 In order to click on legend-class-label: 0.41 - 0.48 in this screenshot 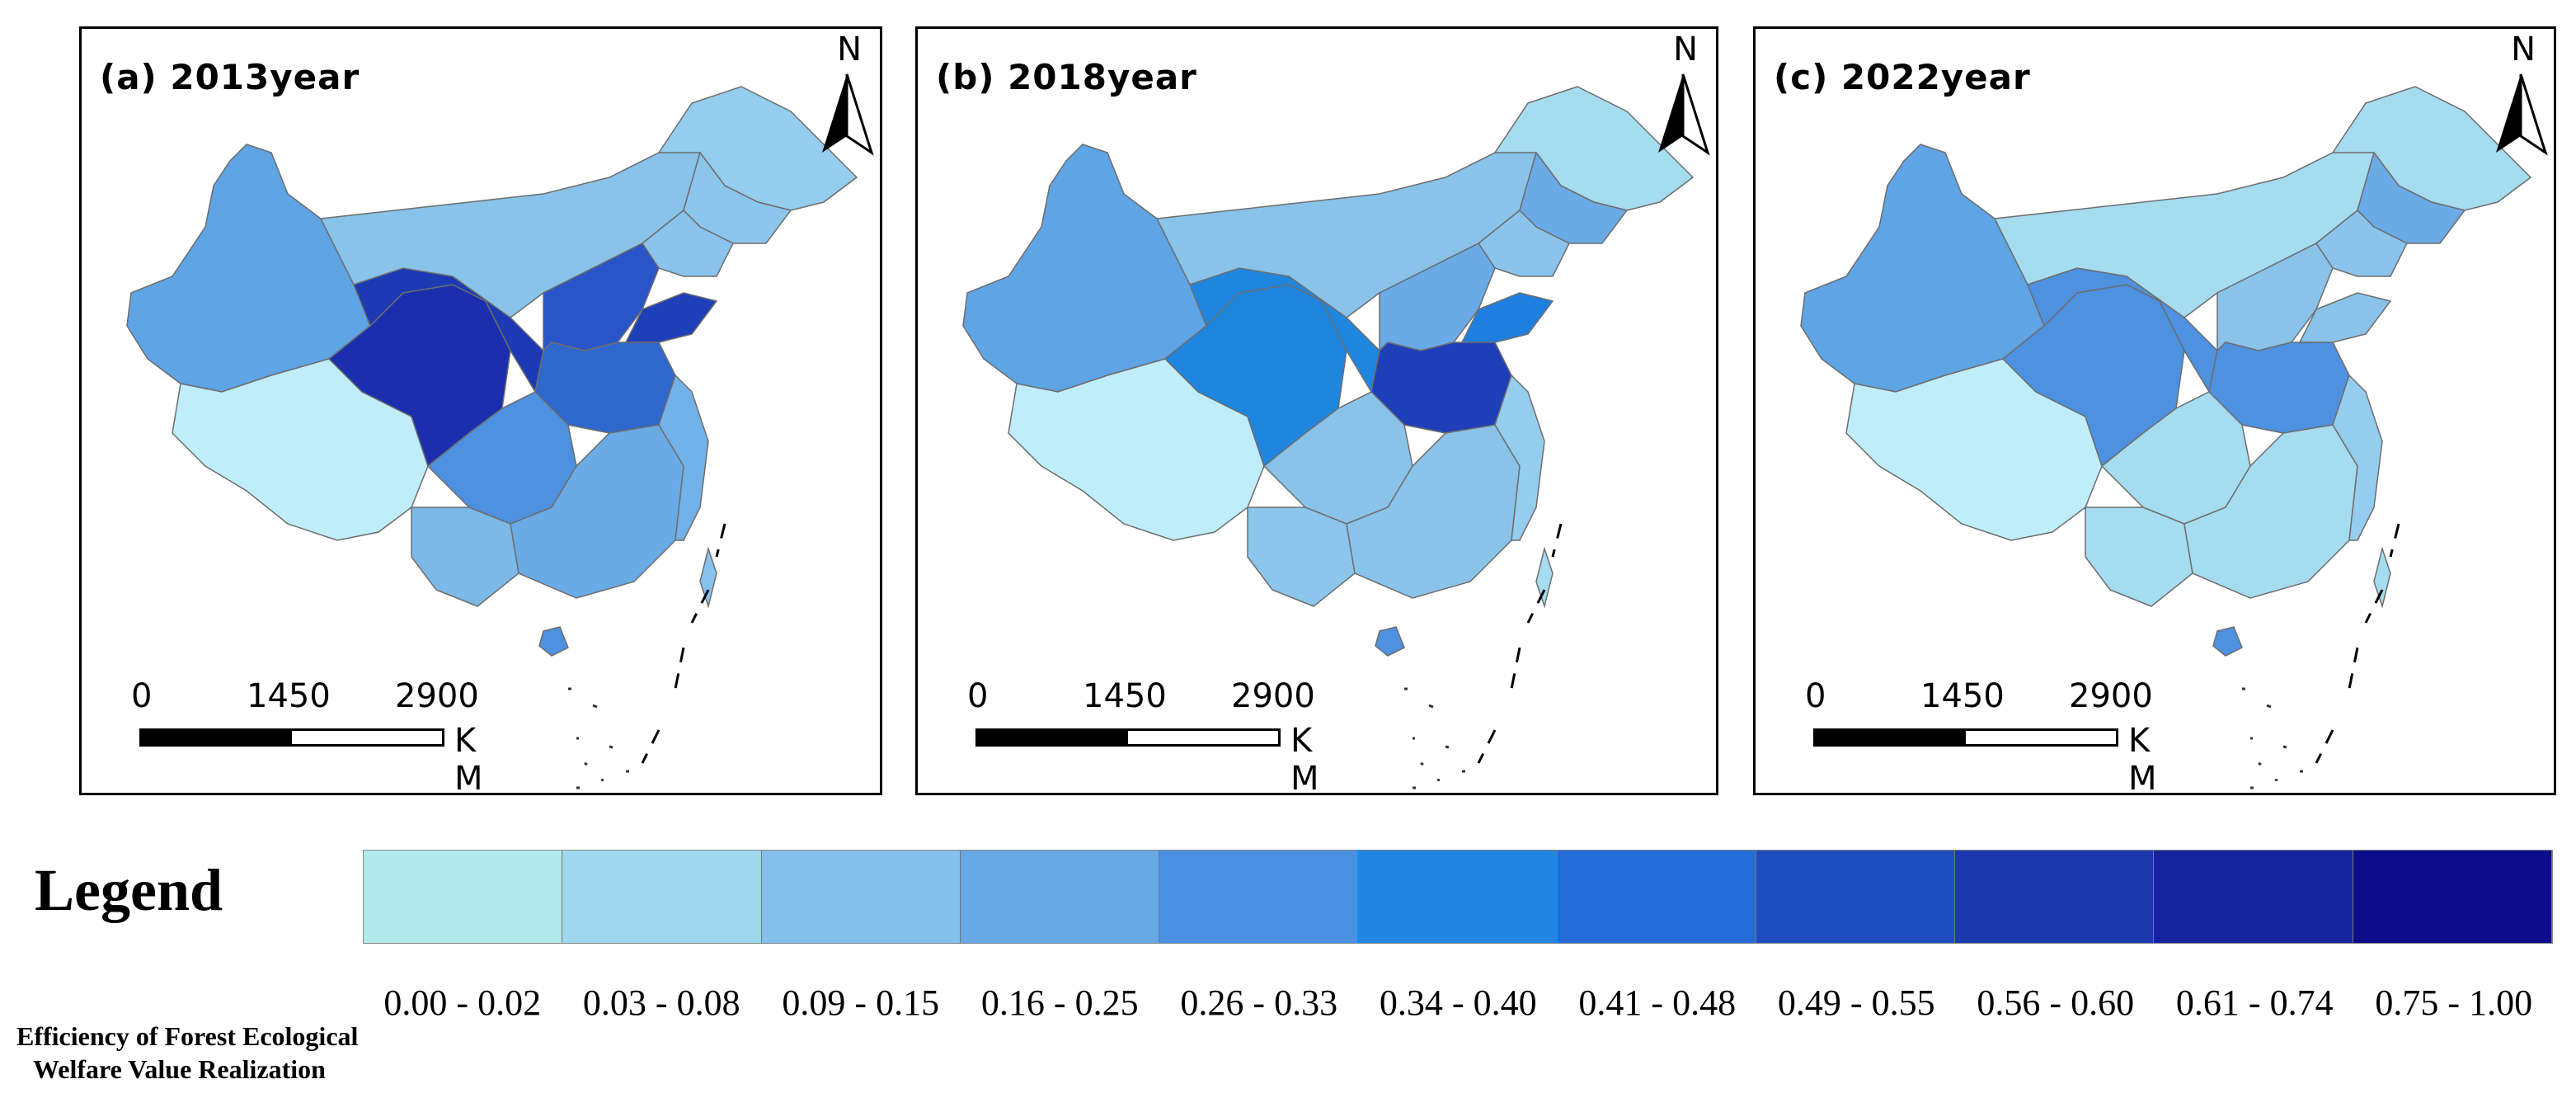, I will do `click(1657, 1003)`.